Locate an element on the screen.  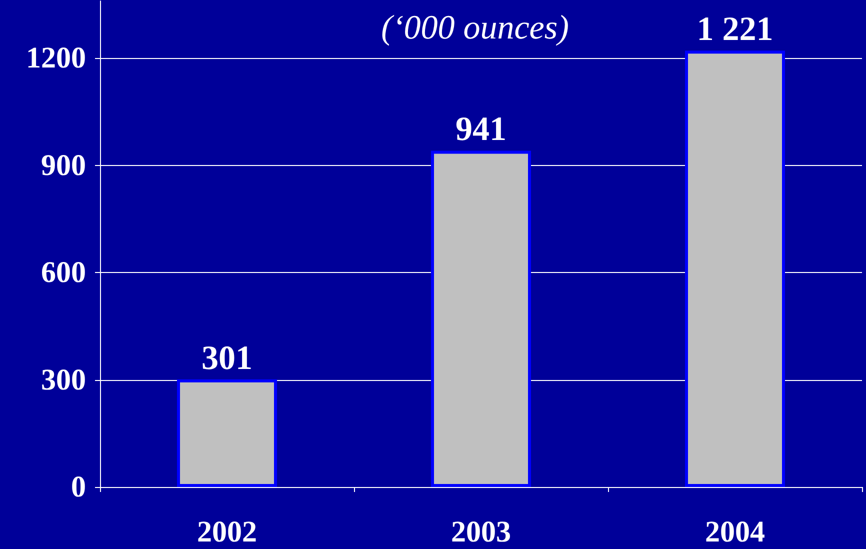
y-tick-label: 1200 is located at coordinates (56, 58).